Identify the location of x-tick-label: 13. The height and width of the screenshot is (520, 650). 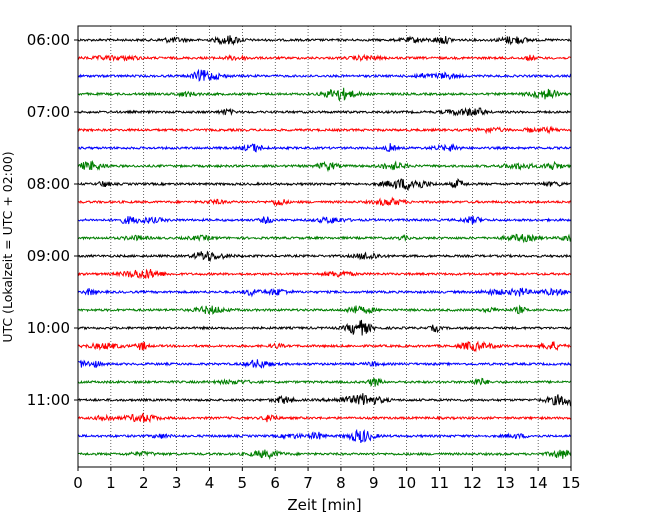
(505, 483).